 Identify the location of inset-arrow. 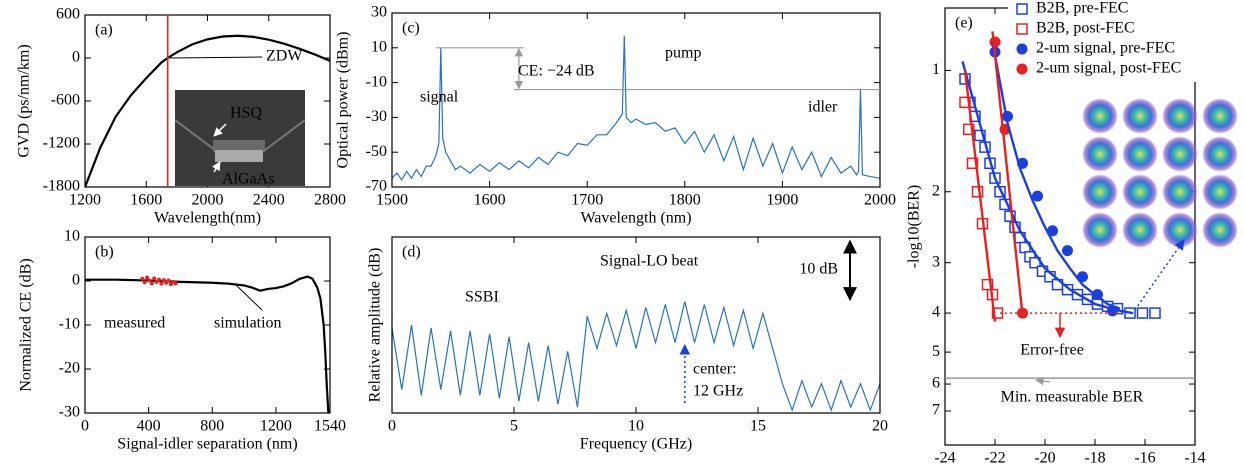
(220, 130).